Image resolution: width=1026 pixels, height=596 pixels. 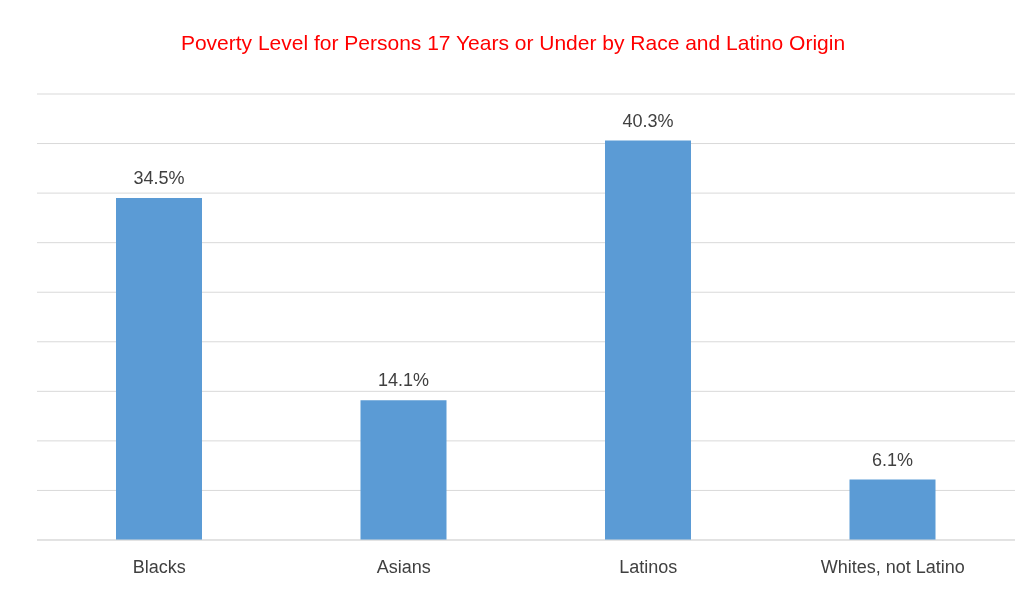 What do you see at coordinates (648, 566) in the screenshot?
I see `x-tick-label: Latinos` at bounding box center [648, 566].